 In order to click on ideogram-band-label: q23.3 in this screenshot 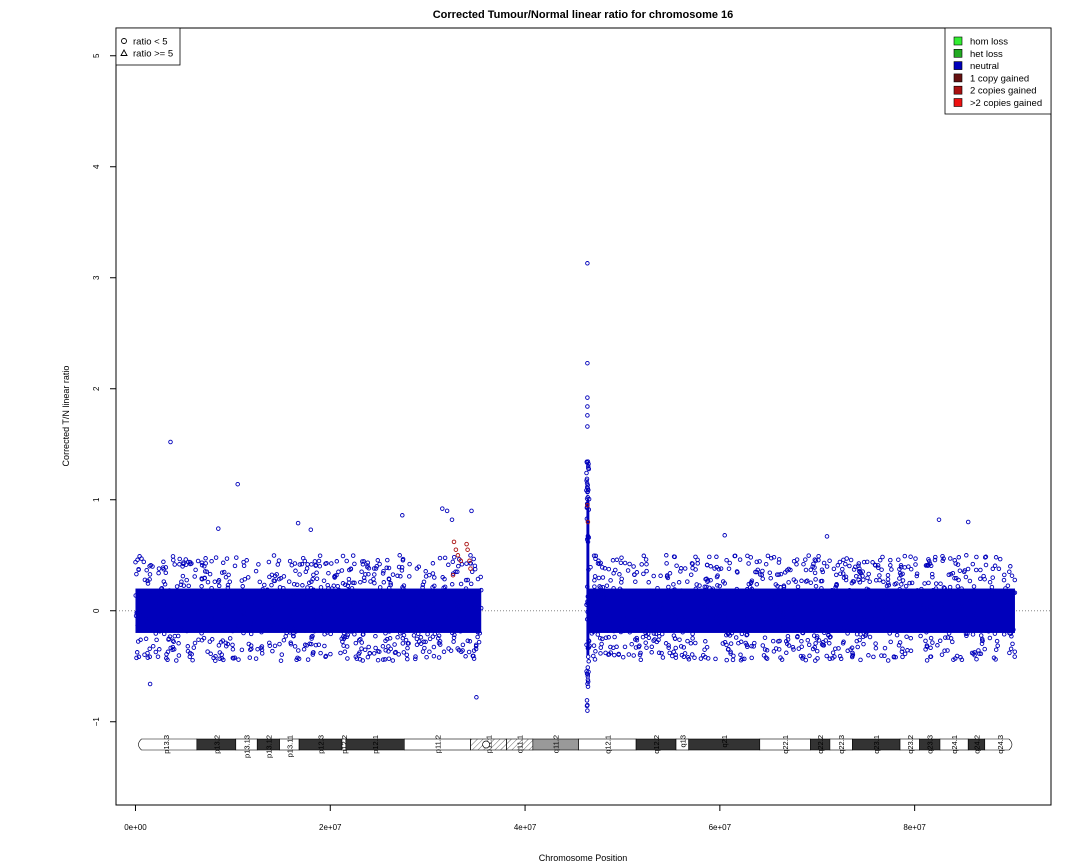, I will do `click(930, 744)`.